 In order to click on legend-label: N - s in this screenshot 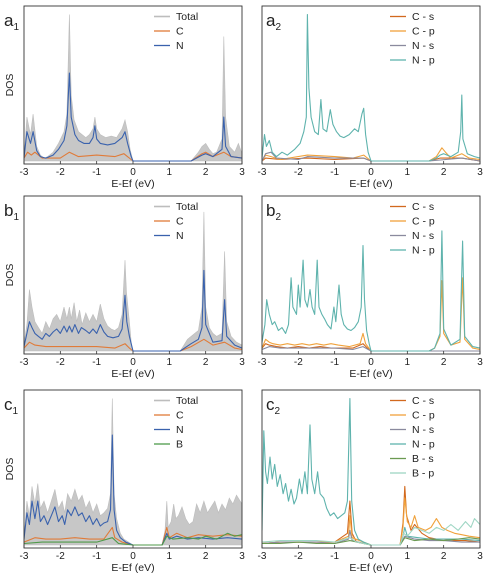, I will do `click(423, 430)`.